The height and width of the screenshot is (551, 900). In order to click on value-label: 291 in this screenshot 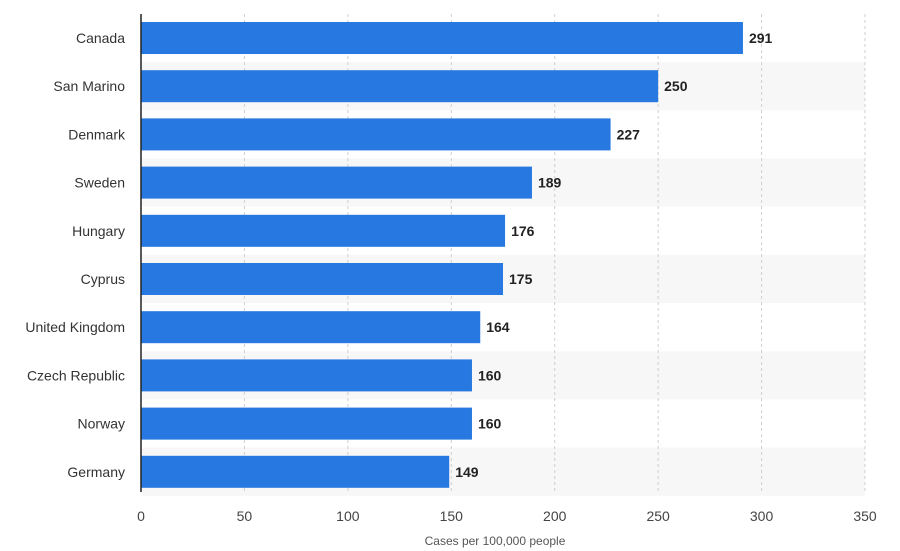, I will do `click(761, 38)`.